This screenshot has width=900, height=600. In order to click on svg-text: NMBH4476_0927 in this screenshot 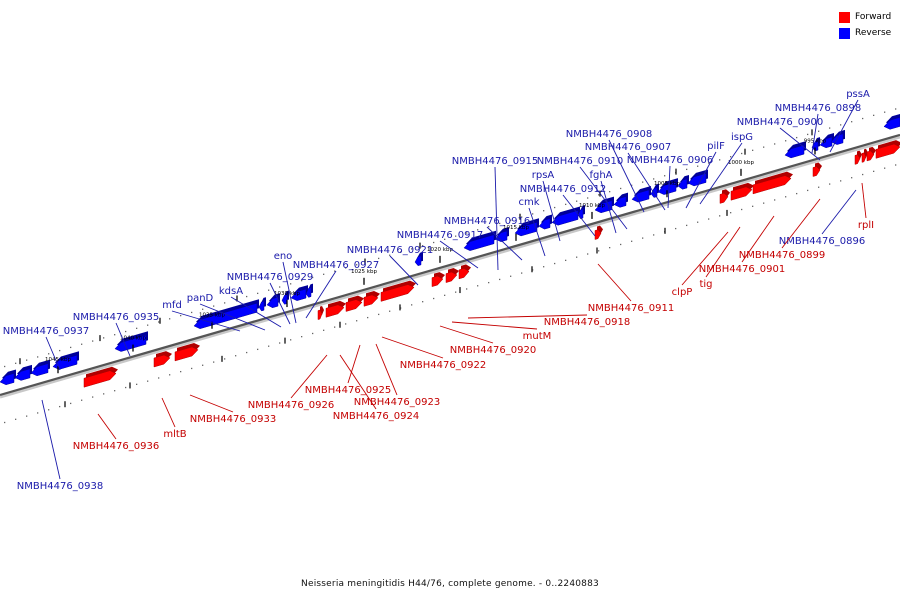, I will do `click(336, 265)`.